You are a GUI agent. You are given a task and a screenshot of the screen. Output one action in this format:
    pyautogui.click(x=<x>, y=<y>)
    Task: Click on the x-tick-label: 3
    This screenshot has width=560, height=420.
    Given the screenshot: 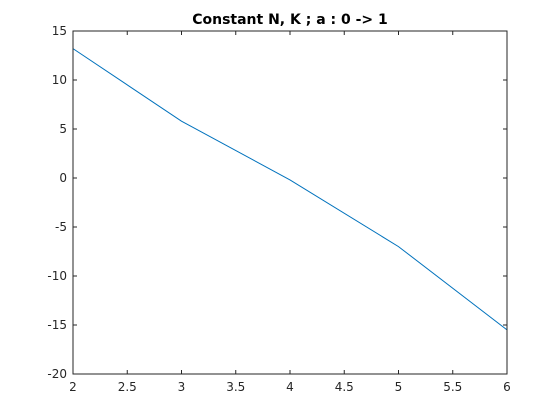 What is the action you would take?
    pyautogui.click(x=182, y=387)
    